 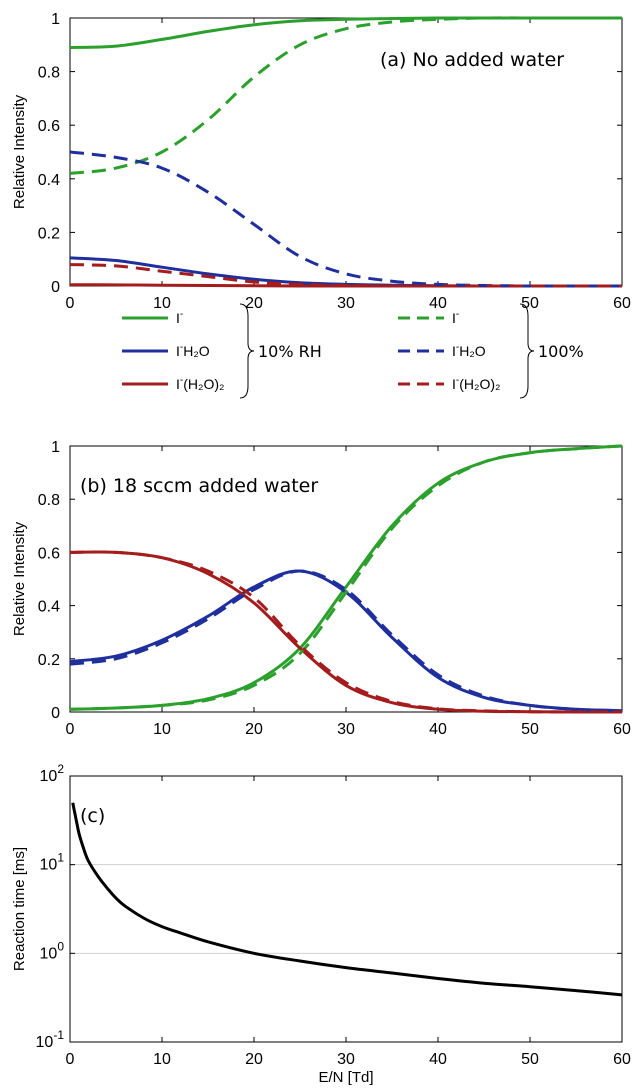 What do you see at coordinates (19, 909) in the screenshot?
I see `y-axis-label: Reaction time [ms]` at bounding box center [19, 909].